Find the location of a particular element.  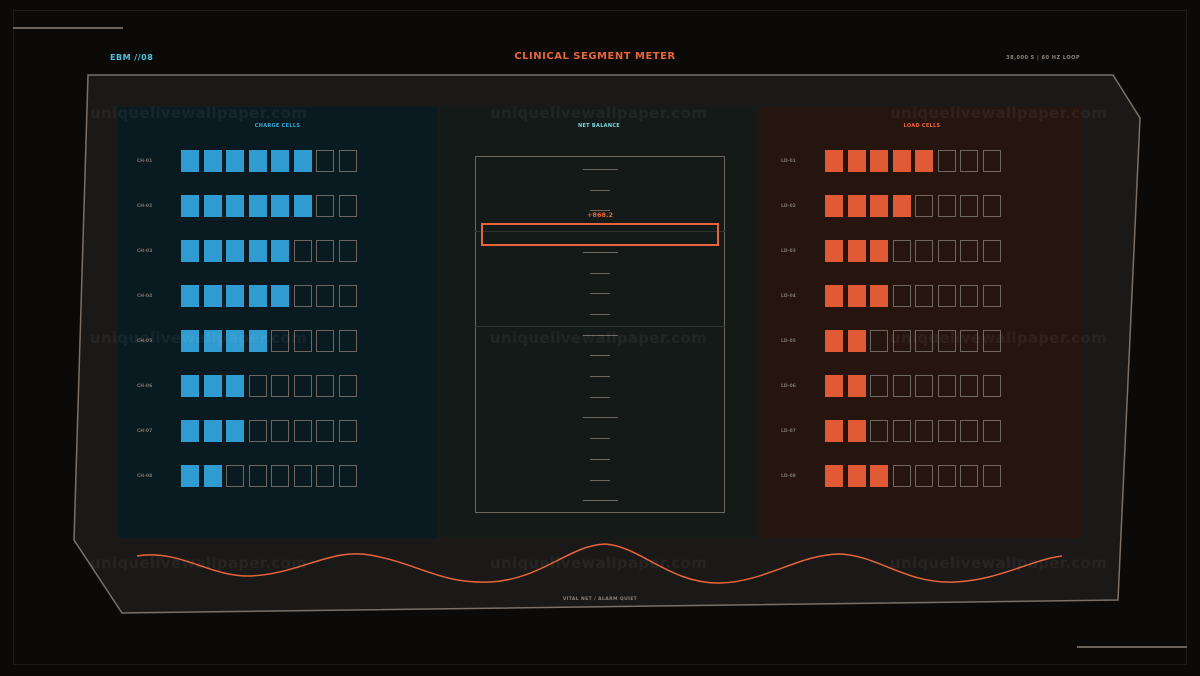

waveform-line is located at coordinates (599, 563).